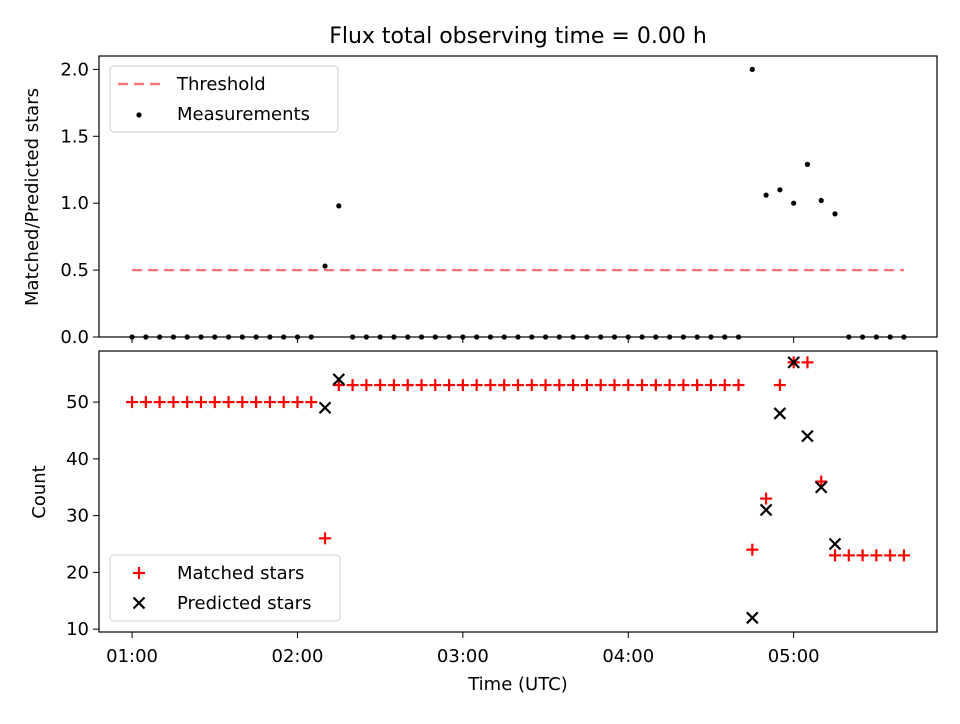 This screenshot has height=724, width=960. Describe the element at coordinates (77, 402) in the screenshot. I see `bottom-ytick-label: 50` at that location.